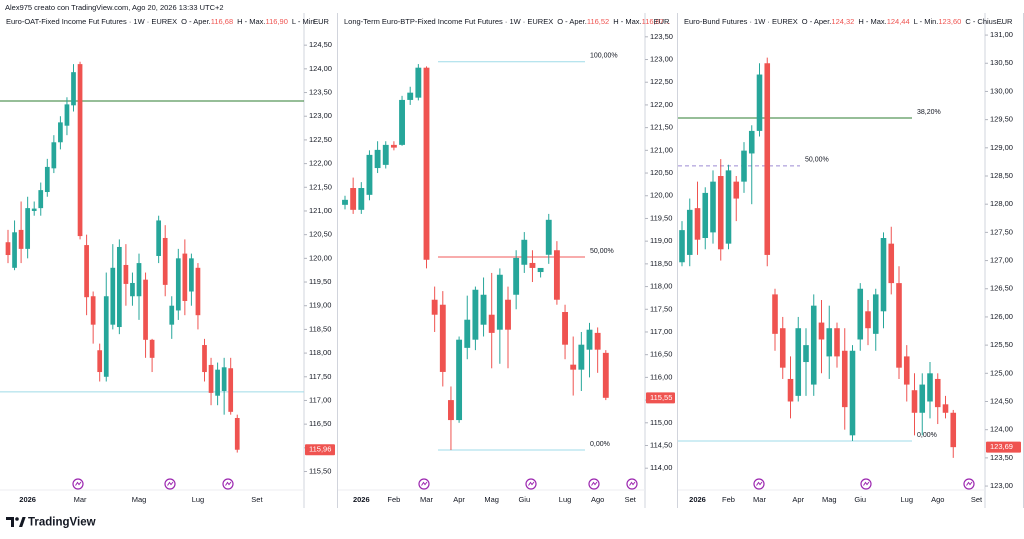 This screenshot has height=539, width=1024. What do you see at coordinates (898, 21) in the screenshot?
I see `legend-value: 124,44` at bounding box center [898, 21].